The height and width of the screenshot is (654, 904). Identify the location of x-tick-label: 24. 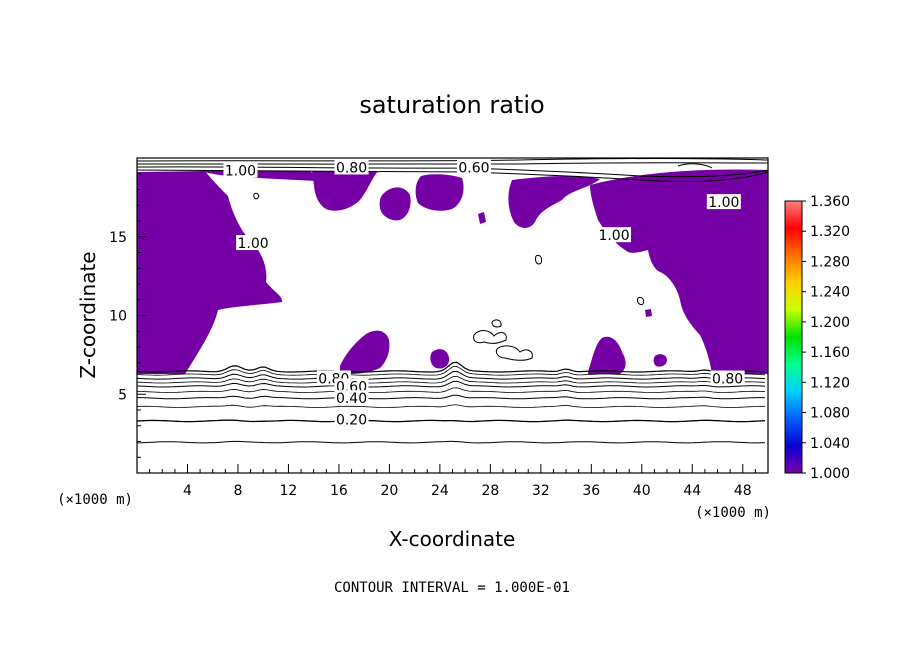
(440, 491).